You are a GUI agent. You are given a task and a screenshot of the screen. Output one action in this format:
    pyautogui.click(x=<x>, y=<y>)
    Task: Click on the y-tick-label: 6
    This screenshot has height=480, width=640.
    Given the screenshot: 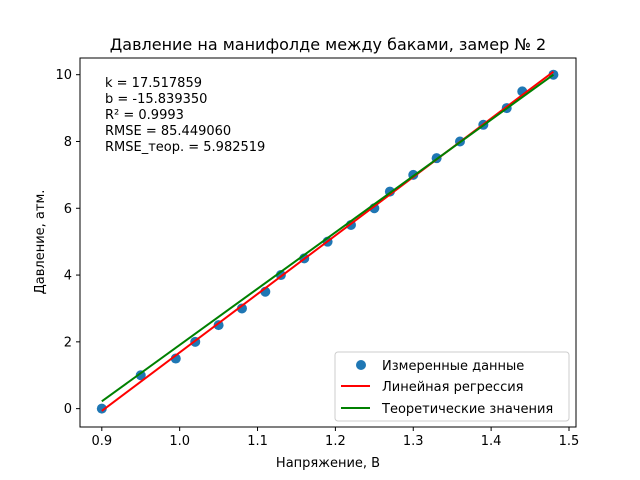 What is the action you would take?
    pyautogui.click(x=68, y=209)
    